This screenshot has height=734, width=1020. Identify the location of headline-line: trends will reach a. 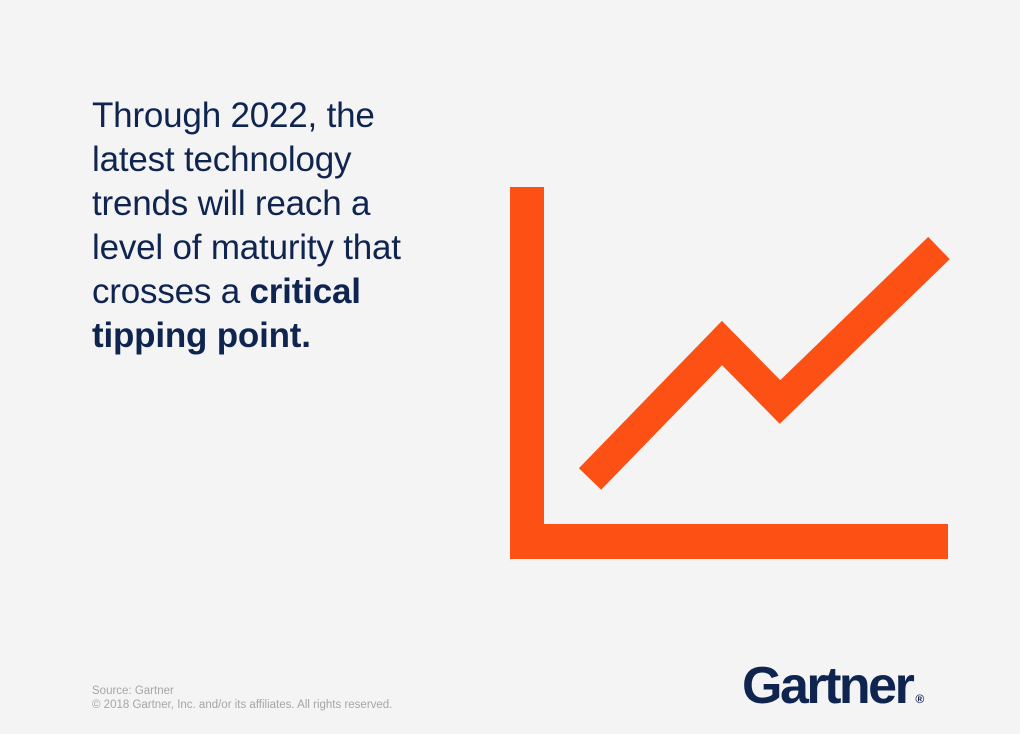
(231, 203).